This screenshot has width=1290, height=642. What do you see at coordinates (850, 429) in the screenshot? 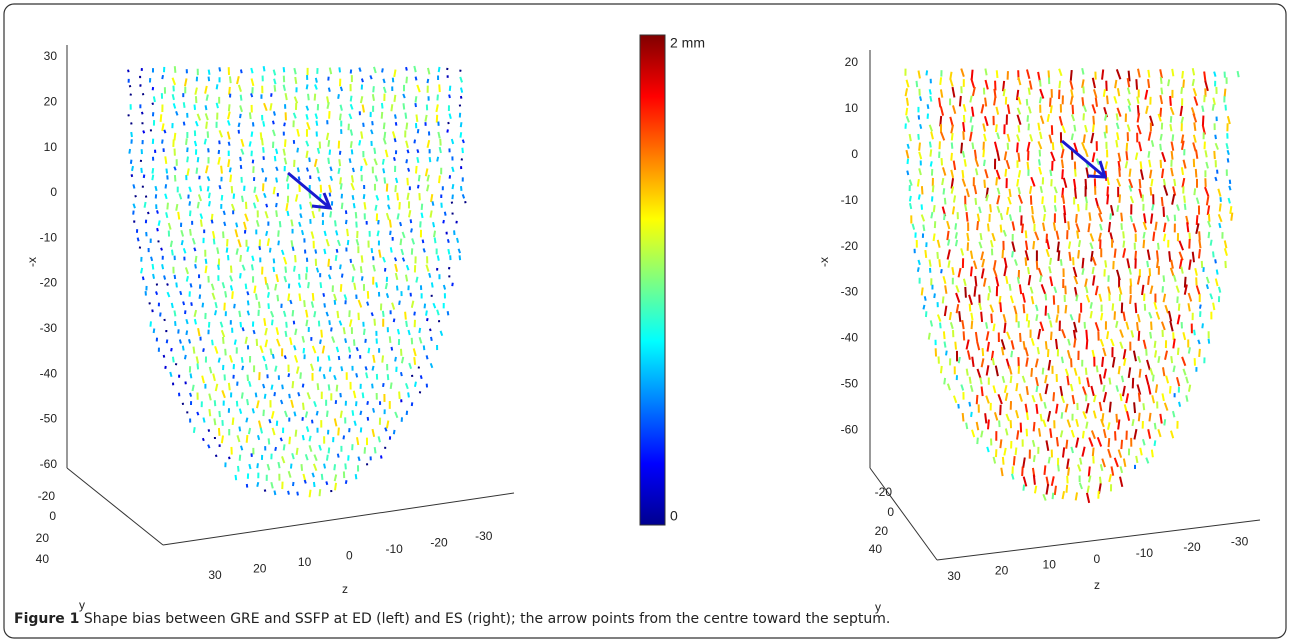
I see `x-tick-label: -60` at bounding box center [850, 429].